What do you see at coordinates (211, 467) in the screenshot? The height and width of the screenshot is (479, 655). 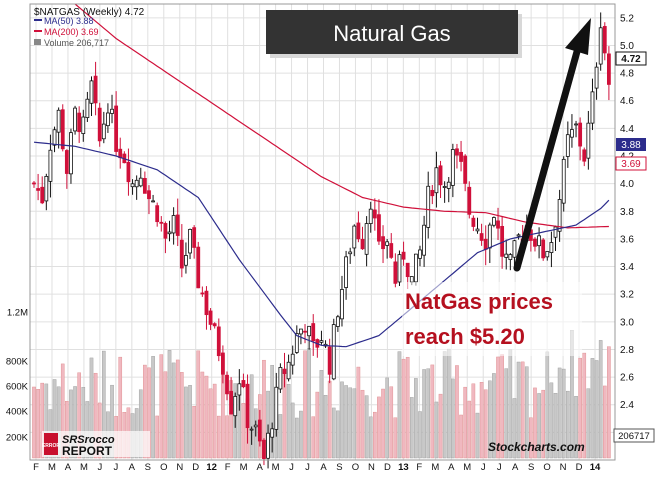 I see `time-tick-label: 12` at bounding box center [211, 467].